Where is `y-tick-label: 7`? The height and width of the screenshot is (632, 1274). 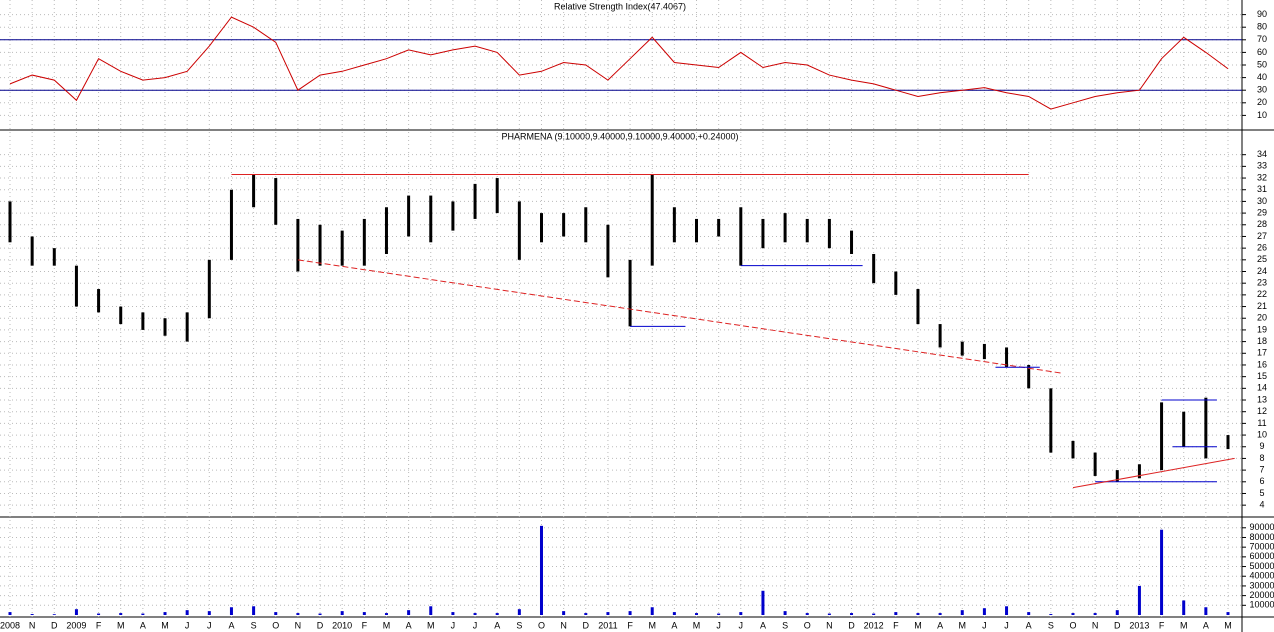 y-tick-label: 7 is located at coordinates (1261, 469).